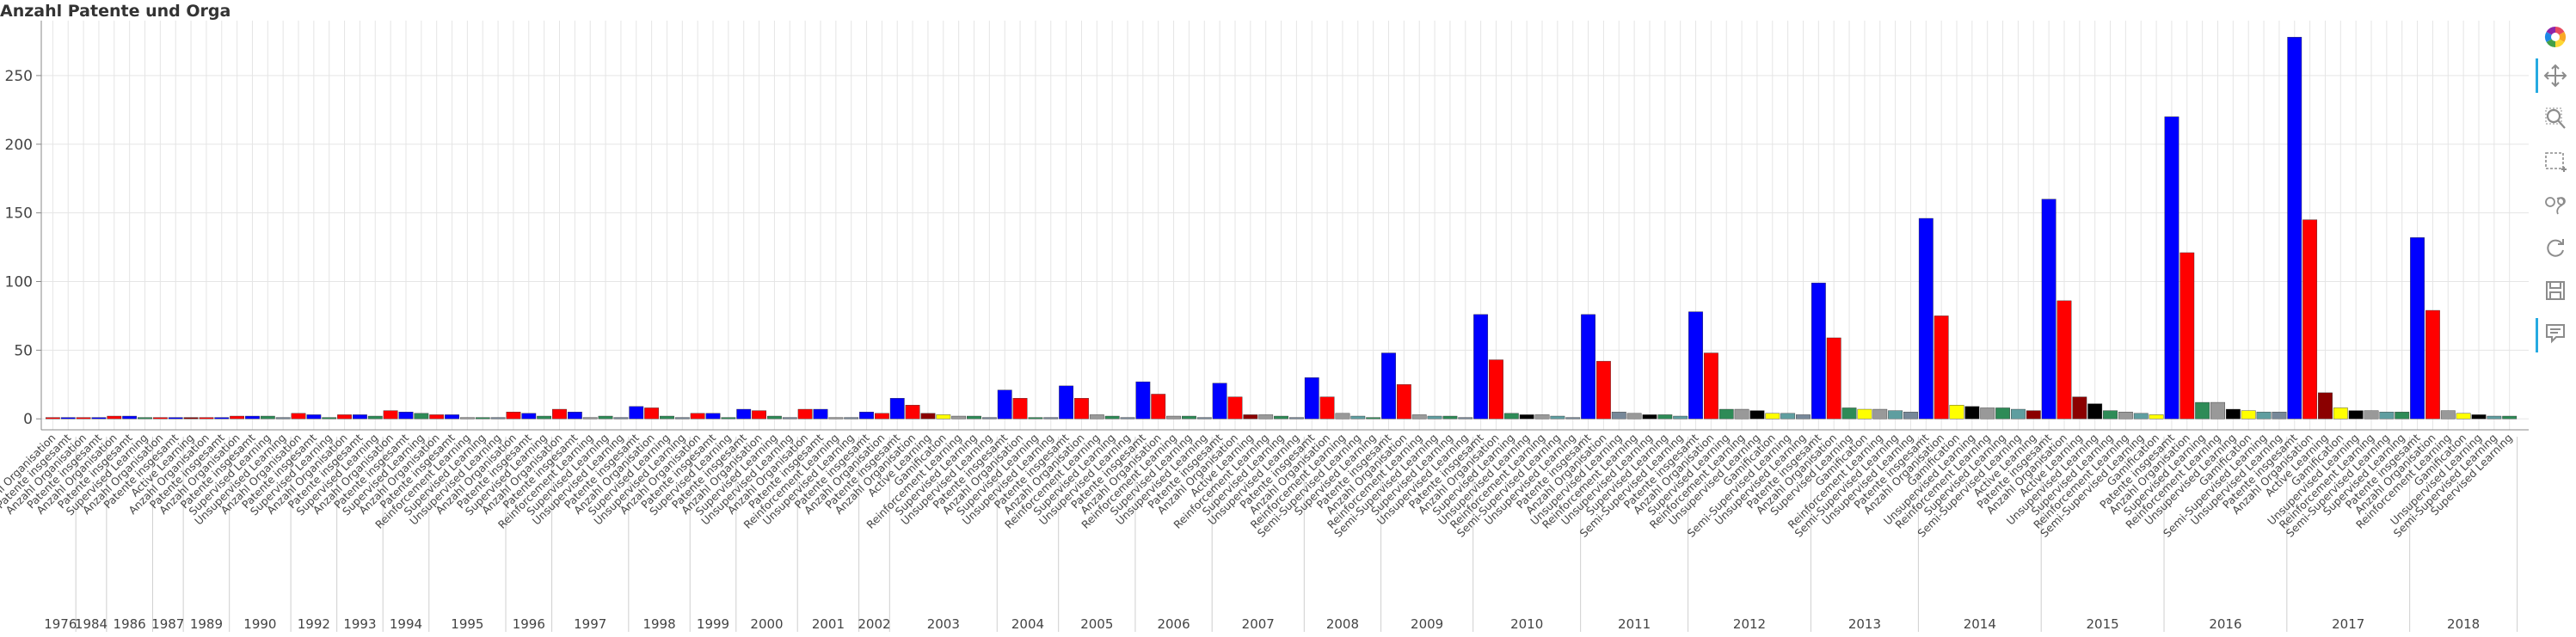 This screenshot has width=2576, height=637. I want to click on bokeh-logo-icon, so click(2555, 37).